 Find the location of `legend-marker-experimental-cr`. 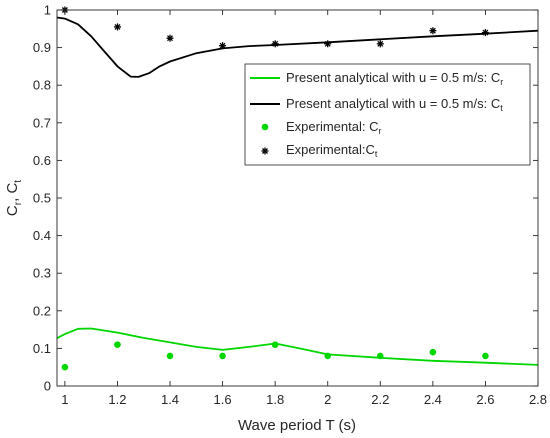

legend-marker-experimental-cr is located at coordinates (265, 127).